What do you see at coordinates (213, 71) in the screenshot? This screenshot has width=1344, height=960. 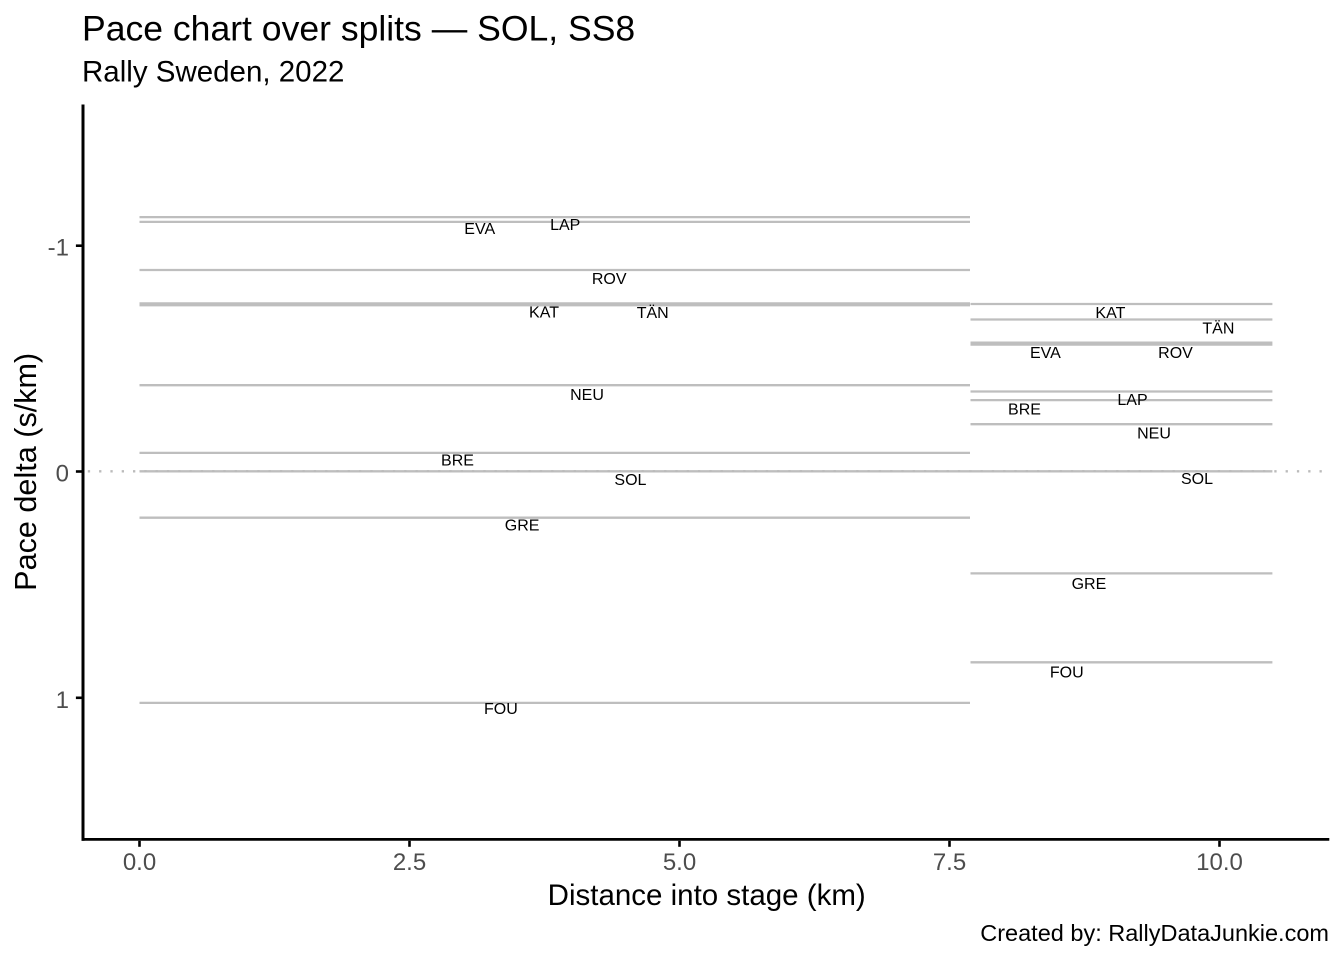 I see `svg-text: Rally Sweden, 2022` at bounding box center [213, 71].